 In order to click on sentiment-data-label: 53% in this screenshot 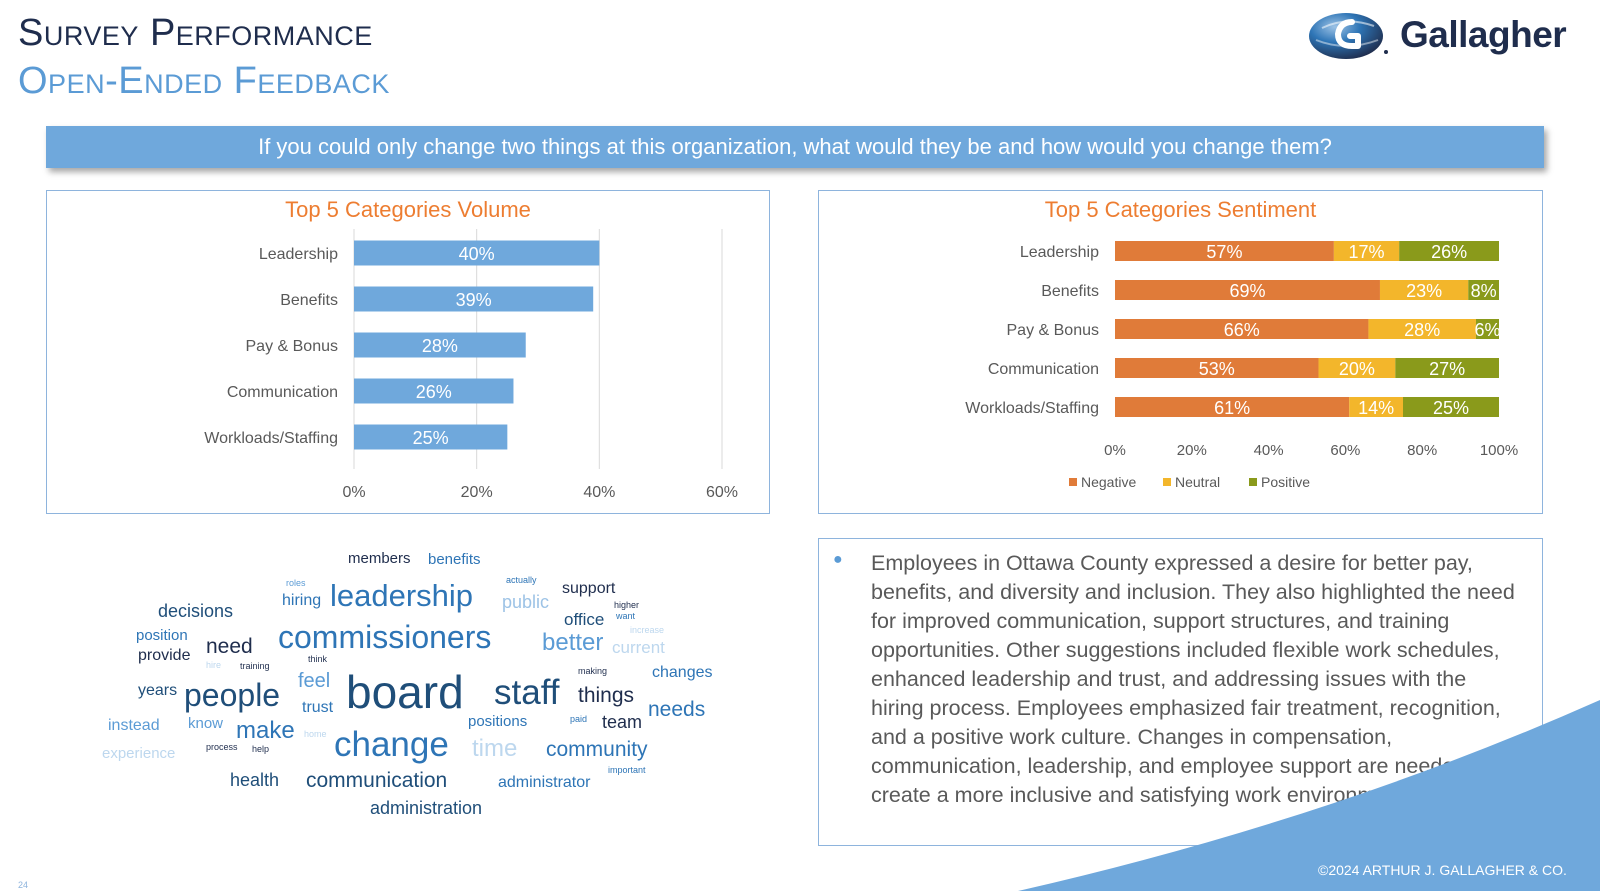, I will do `click(1217, 369)`.